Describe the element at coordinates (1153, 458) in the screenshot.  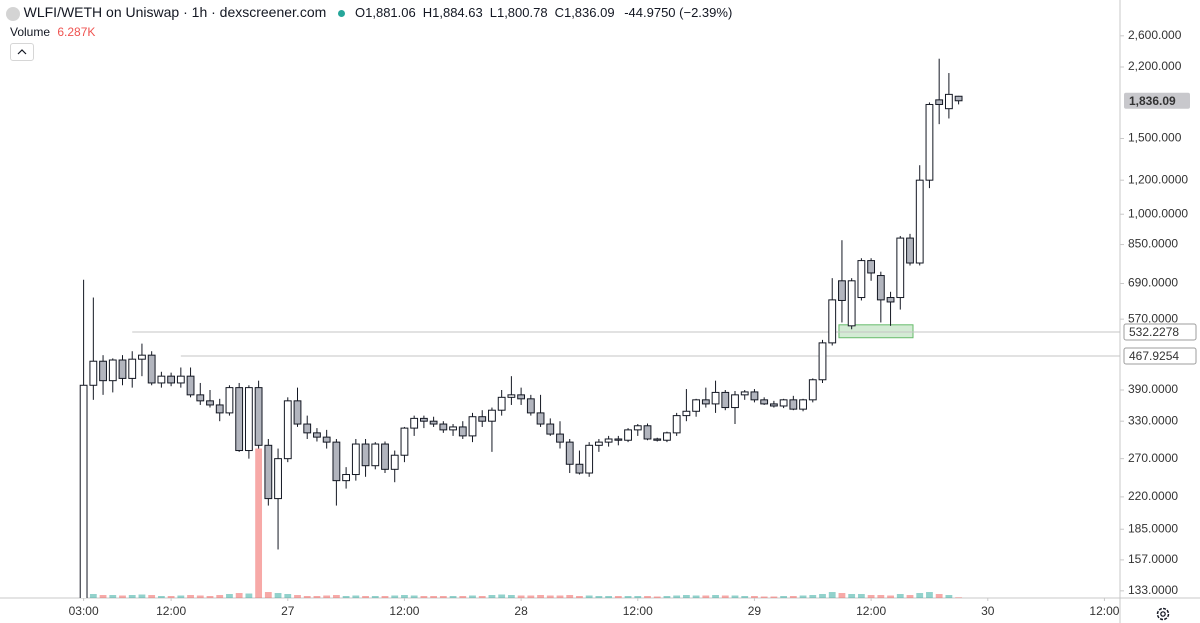
I see `y-tick-label: 270.0000` at that location.